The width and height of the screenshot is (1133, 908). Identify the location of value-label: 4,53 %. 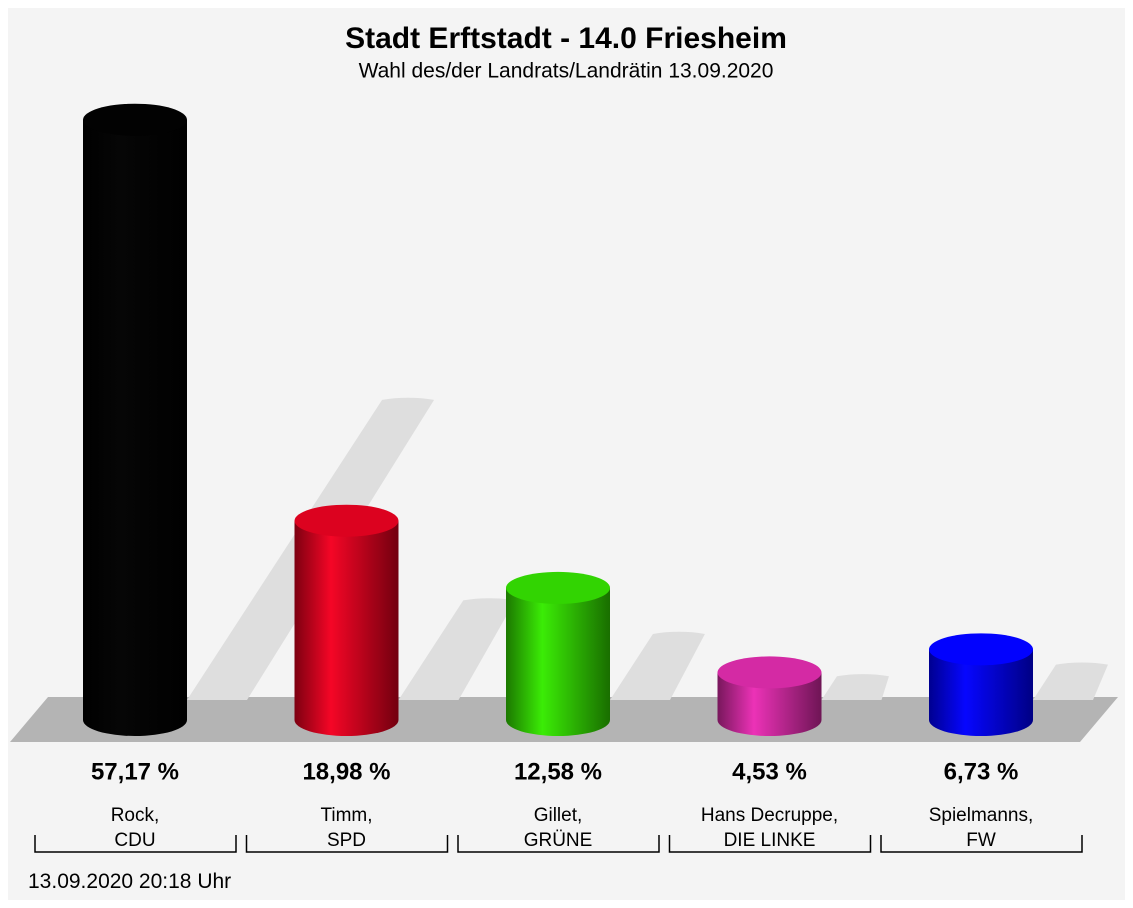
(769, 771).